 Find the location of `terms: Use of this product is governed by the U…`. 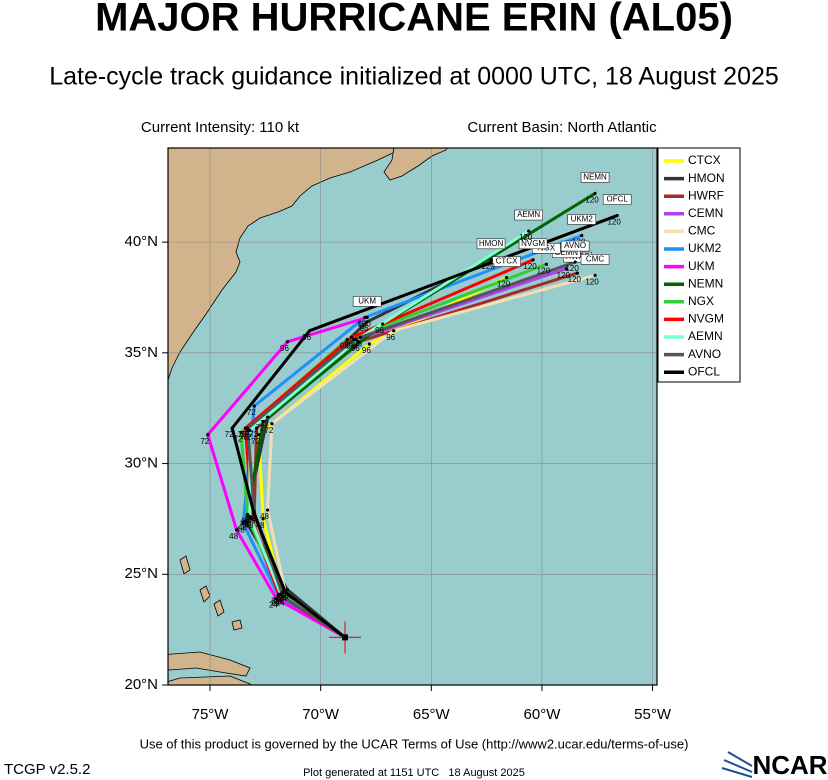

terms: Use of this product is governed by the U… is located at coordinates (414, 743).